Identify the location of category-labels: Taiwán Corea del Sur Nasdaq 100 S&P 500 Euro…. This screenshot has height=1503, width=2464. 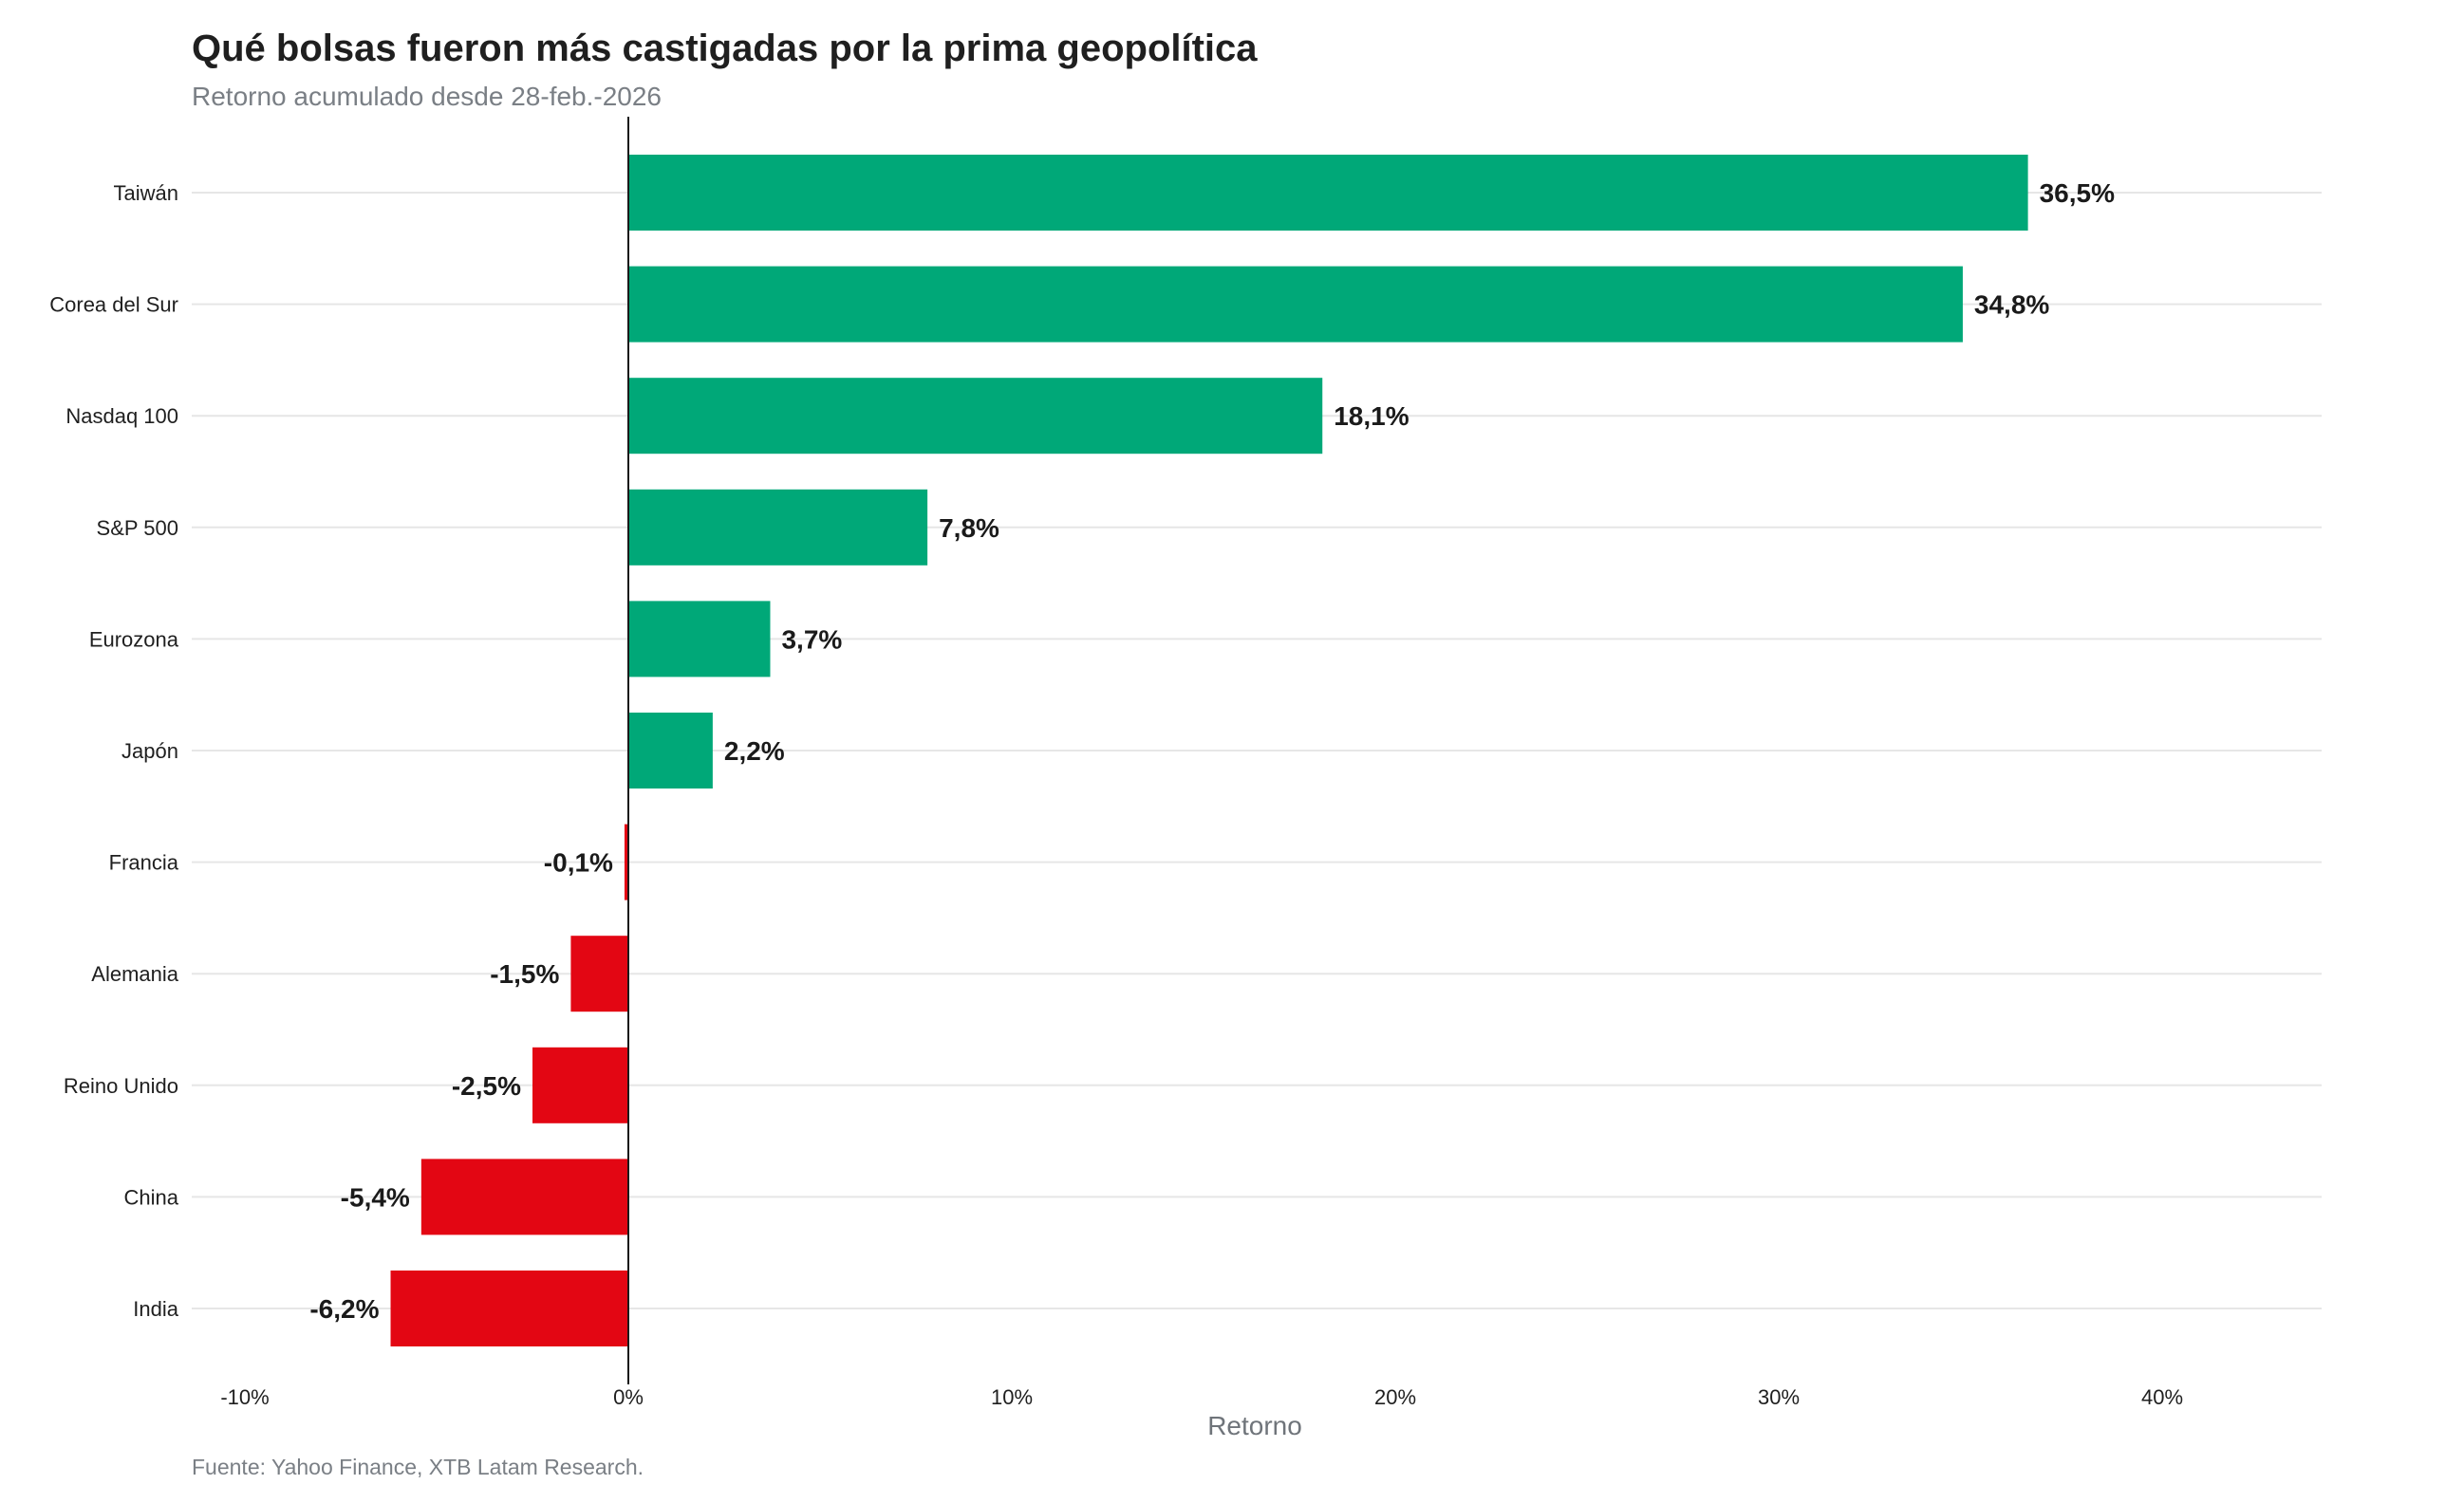
(114, 751).